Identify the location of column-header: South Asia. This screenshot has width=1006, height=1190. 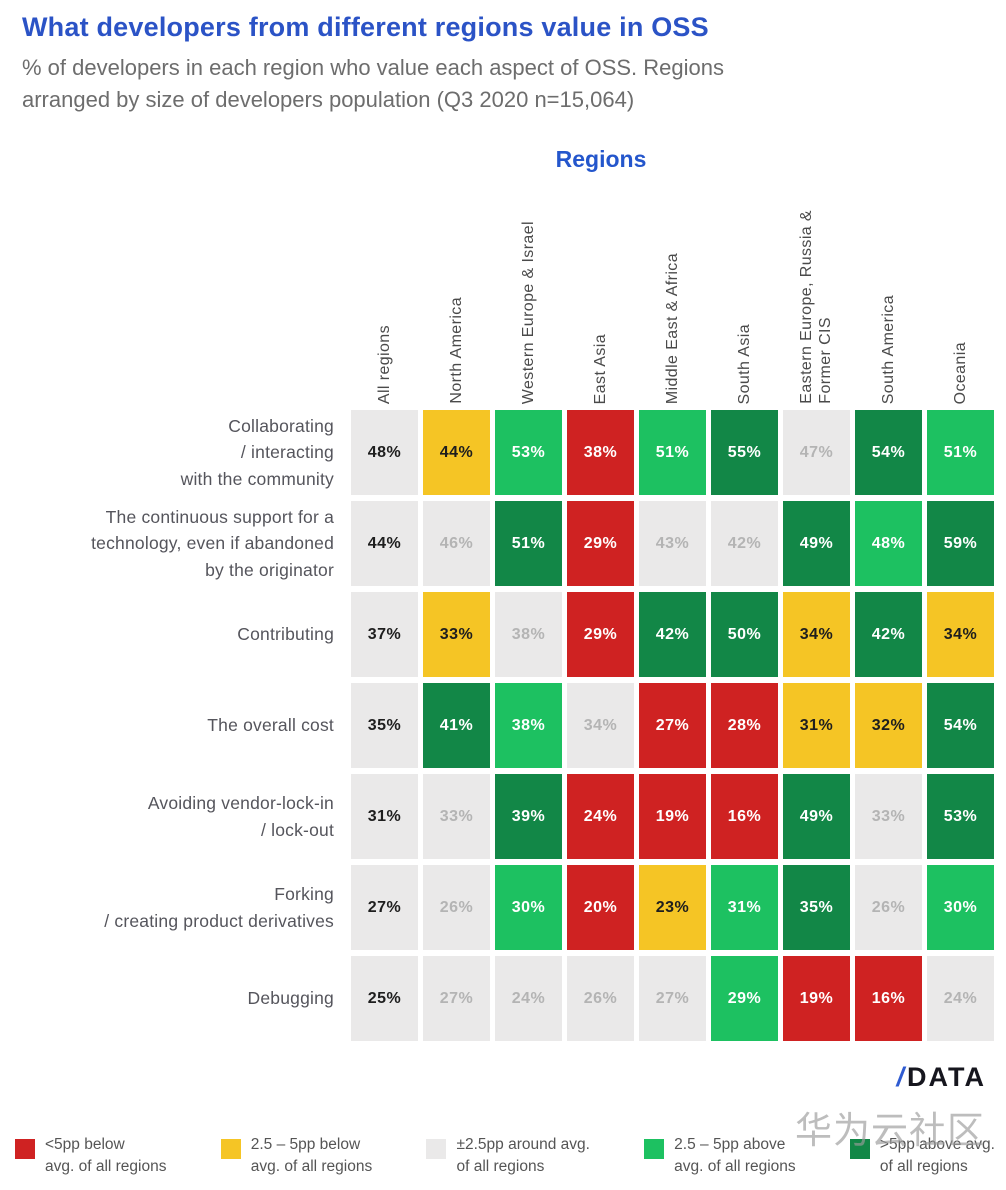
(744, 293).